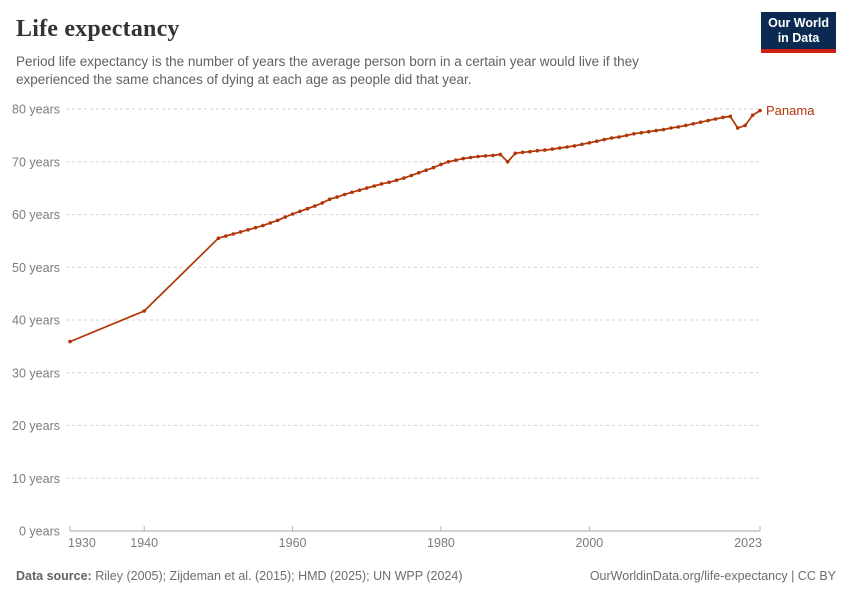 Image resolution: width=850 pixels, height=600 pixels. I want to click on x-axis-tick-label: 1940, so click(144, 543).